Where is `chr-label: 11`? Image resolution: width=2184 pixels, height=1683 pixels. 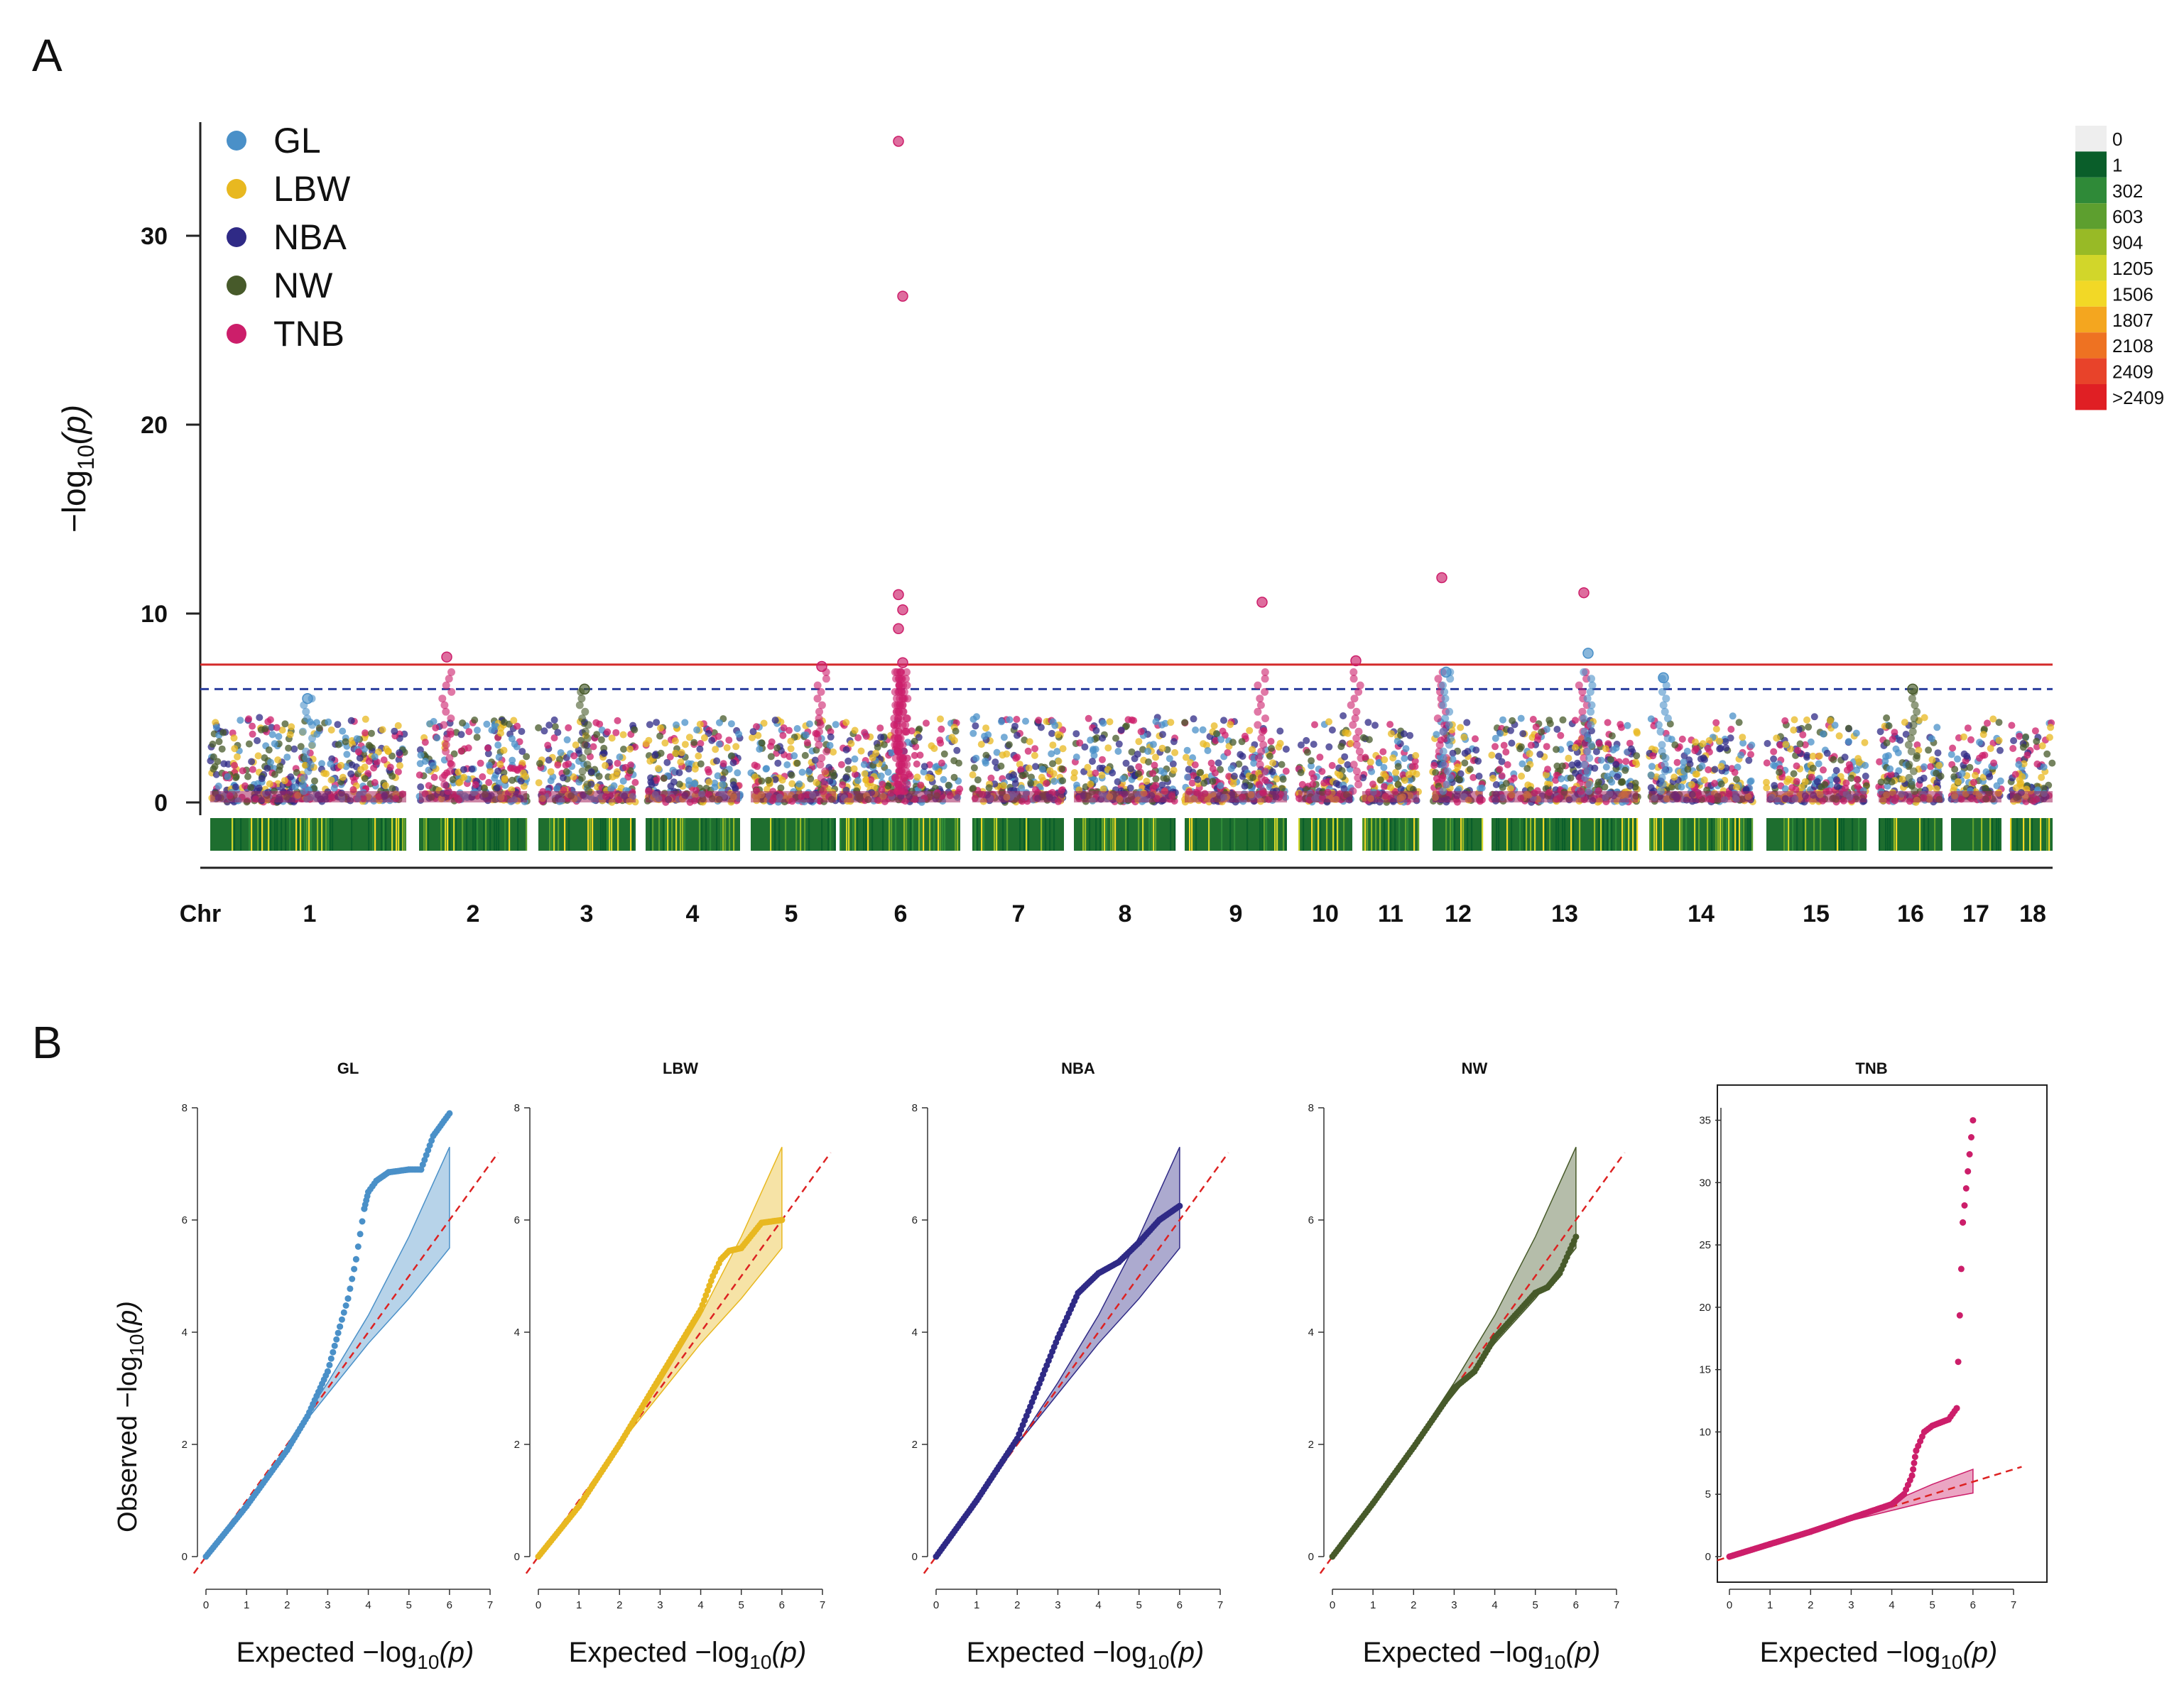
chr-label: 11 is located at coordinates (1390, 914).